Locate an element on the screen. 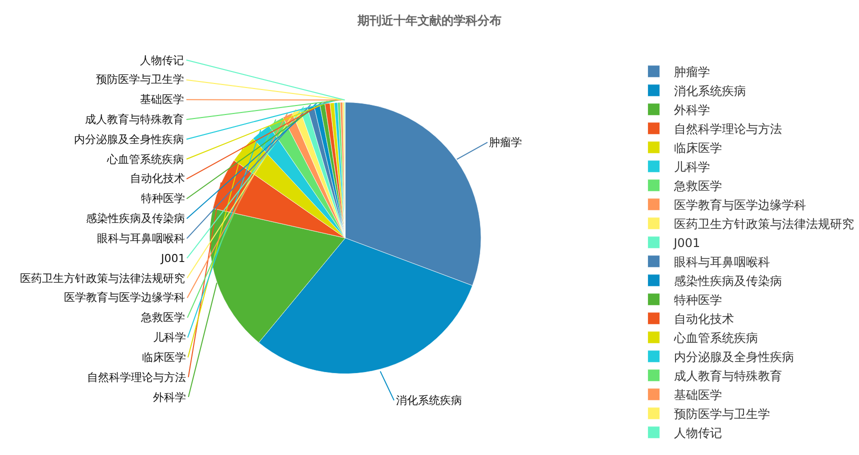 The image size is (859, 455). slice-label: 消化系统疾病 is located at coordinates (429, 400).